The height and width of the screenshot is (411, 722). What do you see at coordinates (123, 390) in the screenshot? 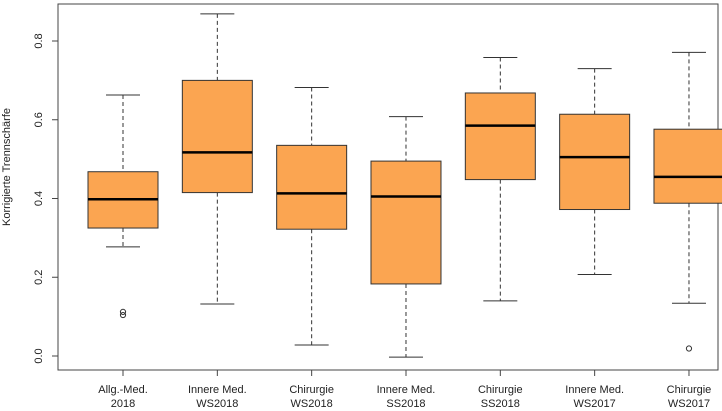
I see `x-category-label-line1: Allg.-Med.` at bounding box center [123, 390].